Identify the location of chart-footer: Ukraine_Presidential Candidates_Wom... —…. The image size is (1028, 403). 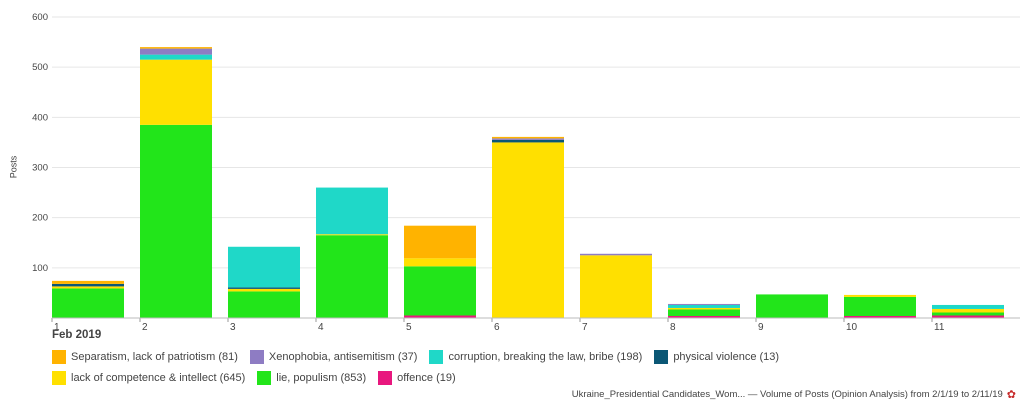
(794, 394).